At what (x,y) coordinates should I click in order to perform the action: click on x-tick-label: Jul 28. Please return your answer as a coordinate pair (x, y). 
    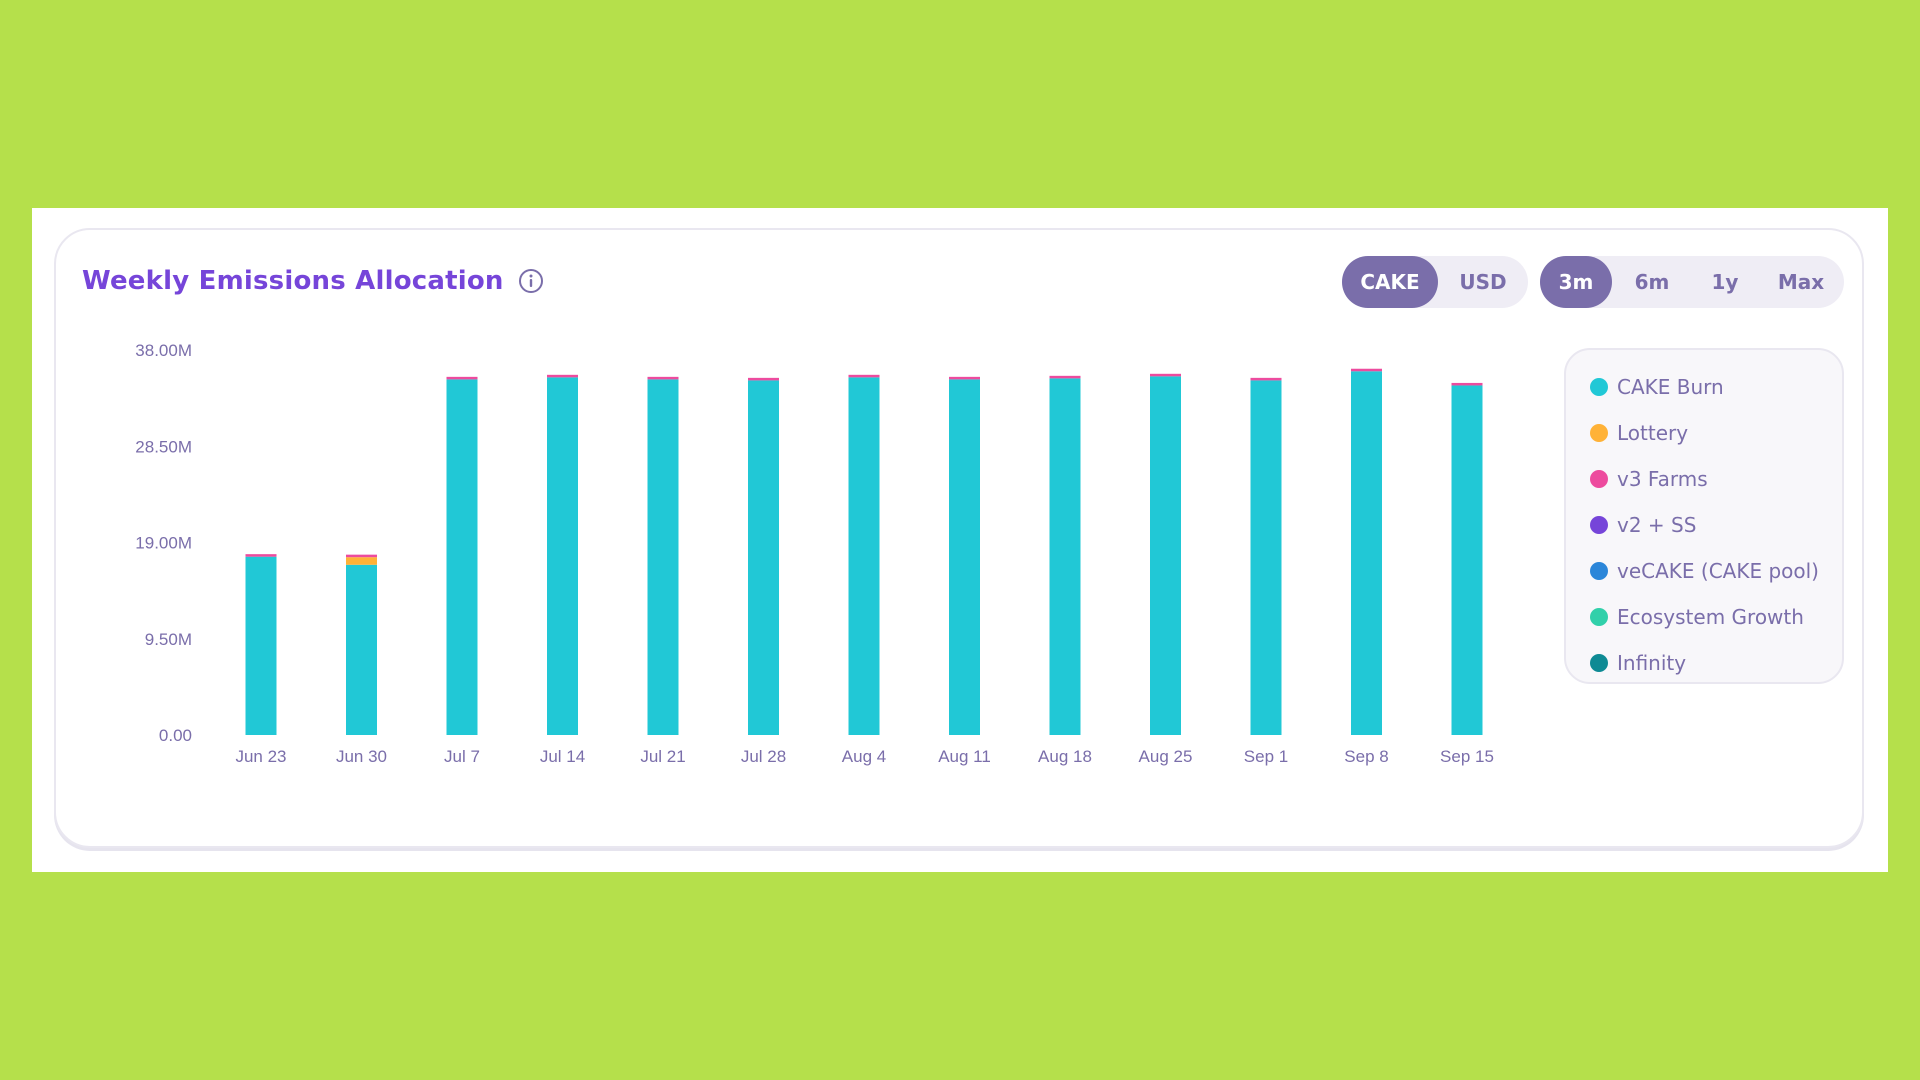
    Looking at the image, I should click on (763, 756).